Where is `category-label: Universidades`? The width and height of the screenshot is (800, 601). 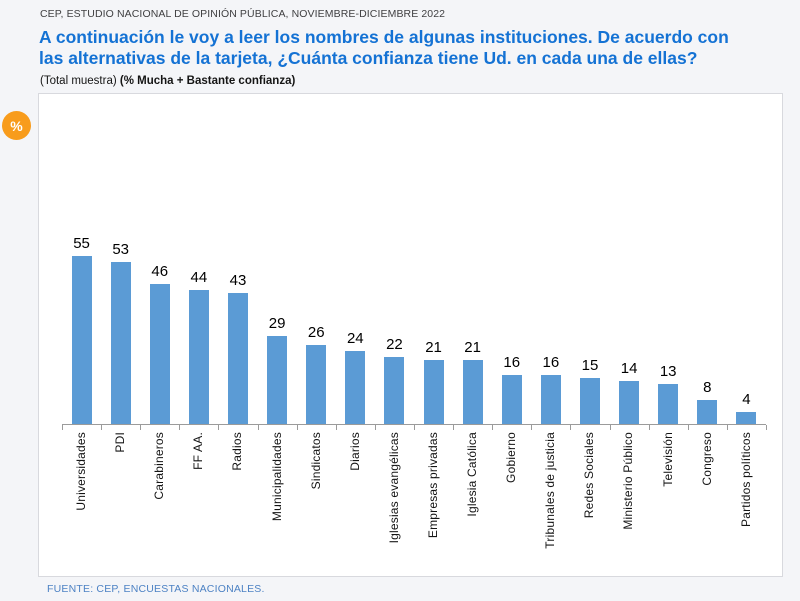
category-label: Universidades is located at coordinates (80, 471).